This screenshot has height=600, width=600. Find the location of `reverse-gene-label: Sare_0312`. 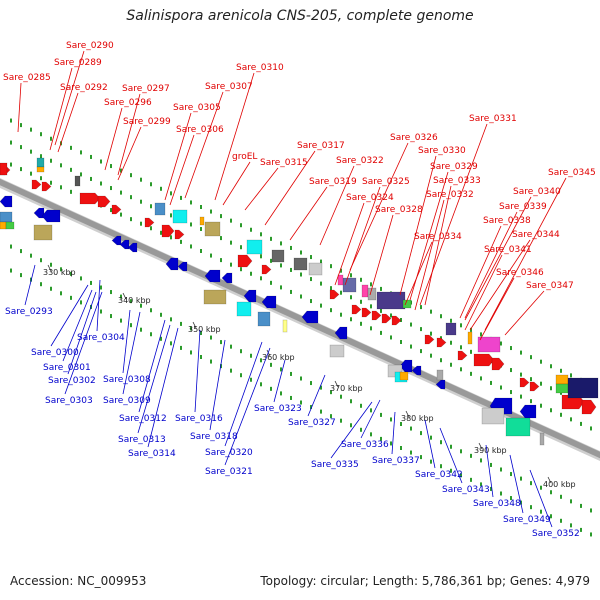

reverse-gene-label: Sare_0312 is located at coordinates (143, 419).